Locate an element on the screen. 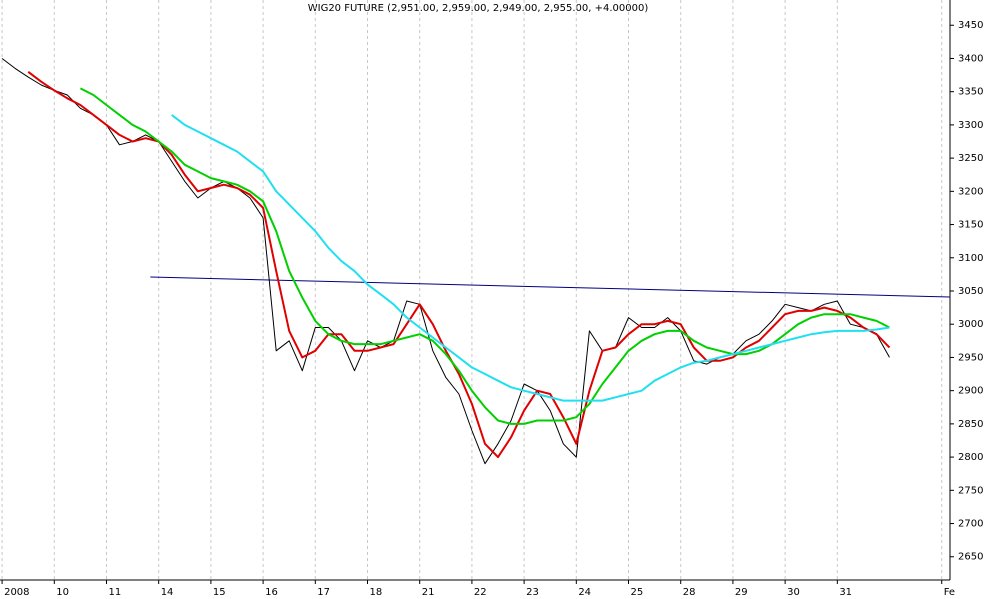 The height and width of the screenshot is (599, 994). y-tick-label: 3150 is located at coordinates (970, 225).